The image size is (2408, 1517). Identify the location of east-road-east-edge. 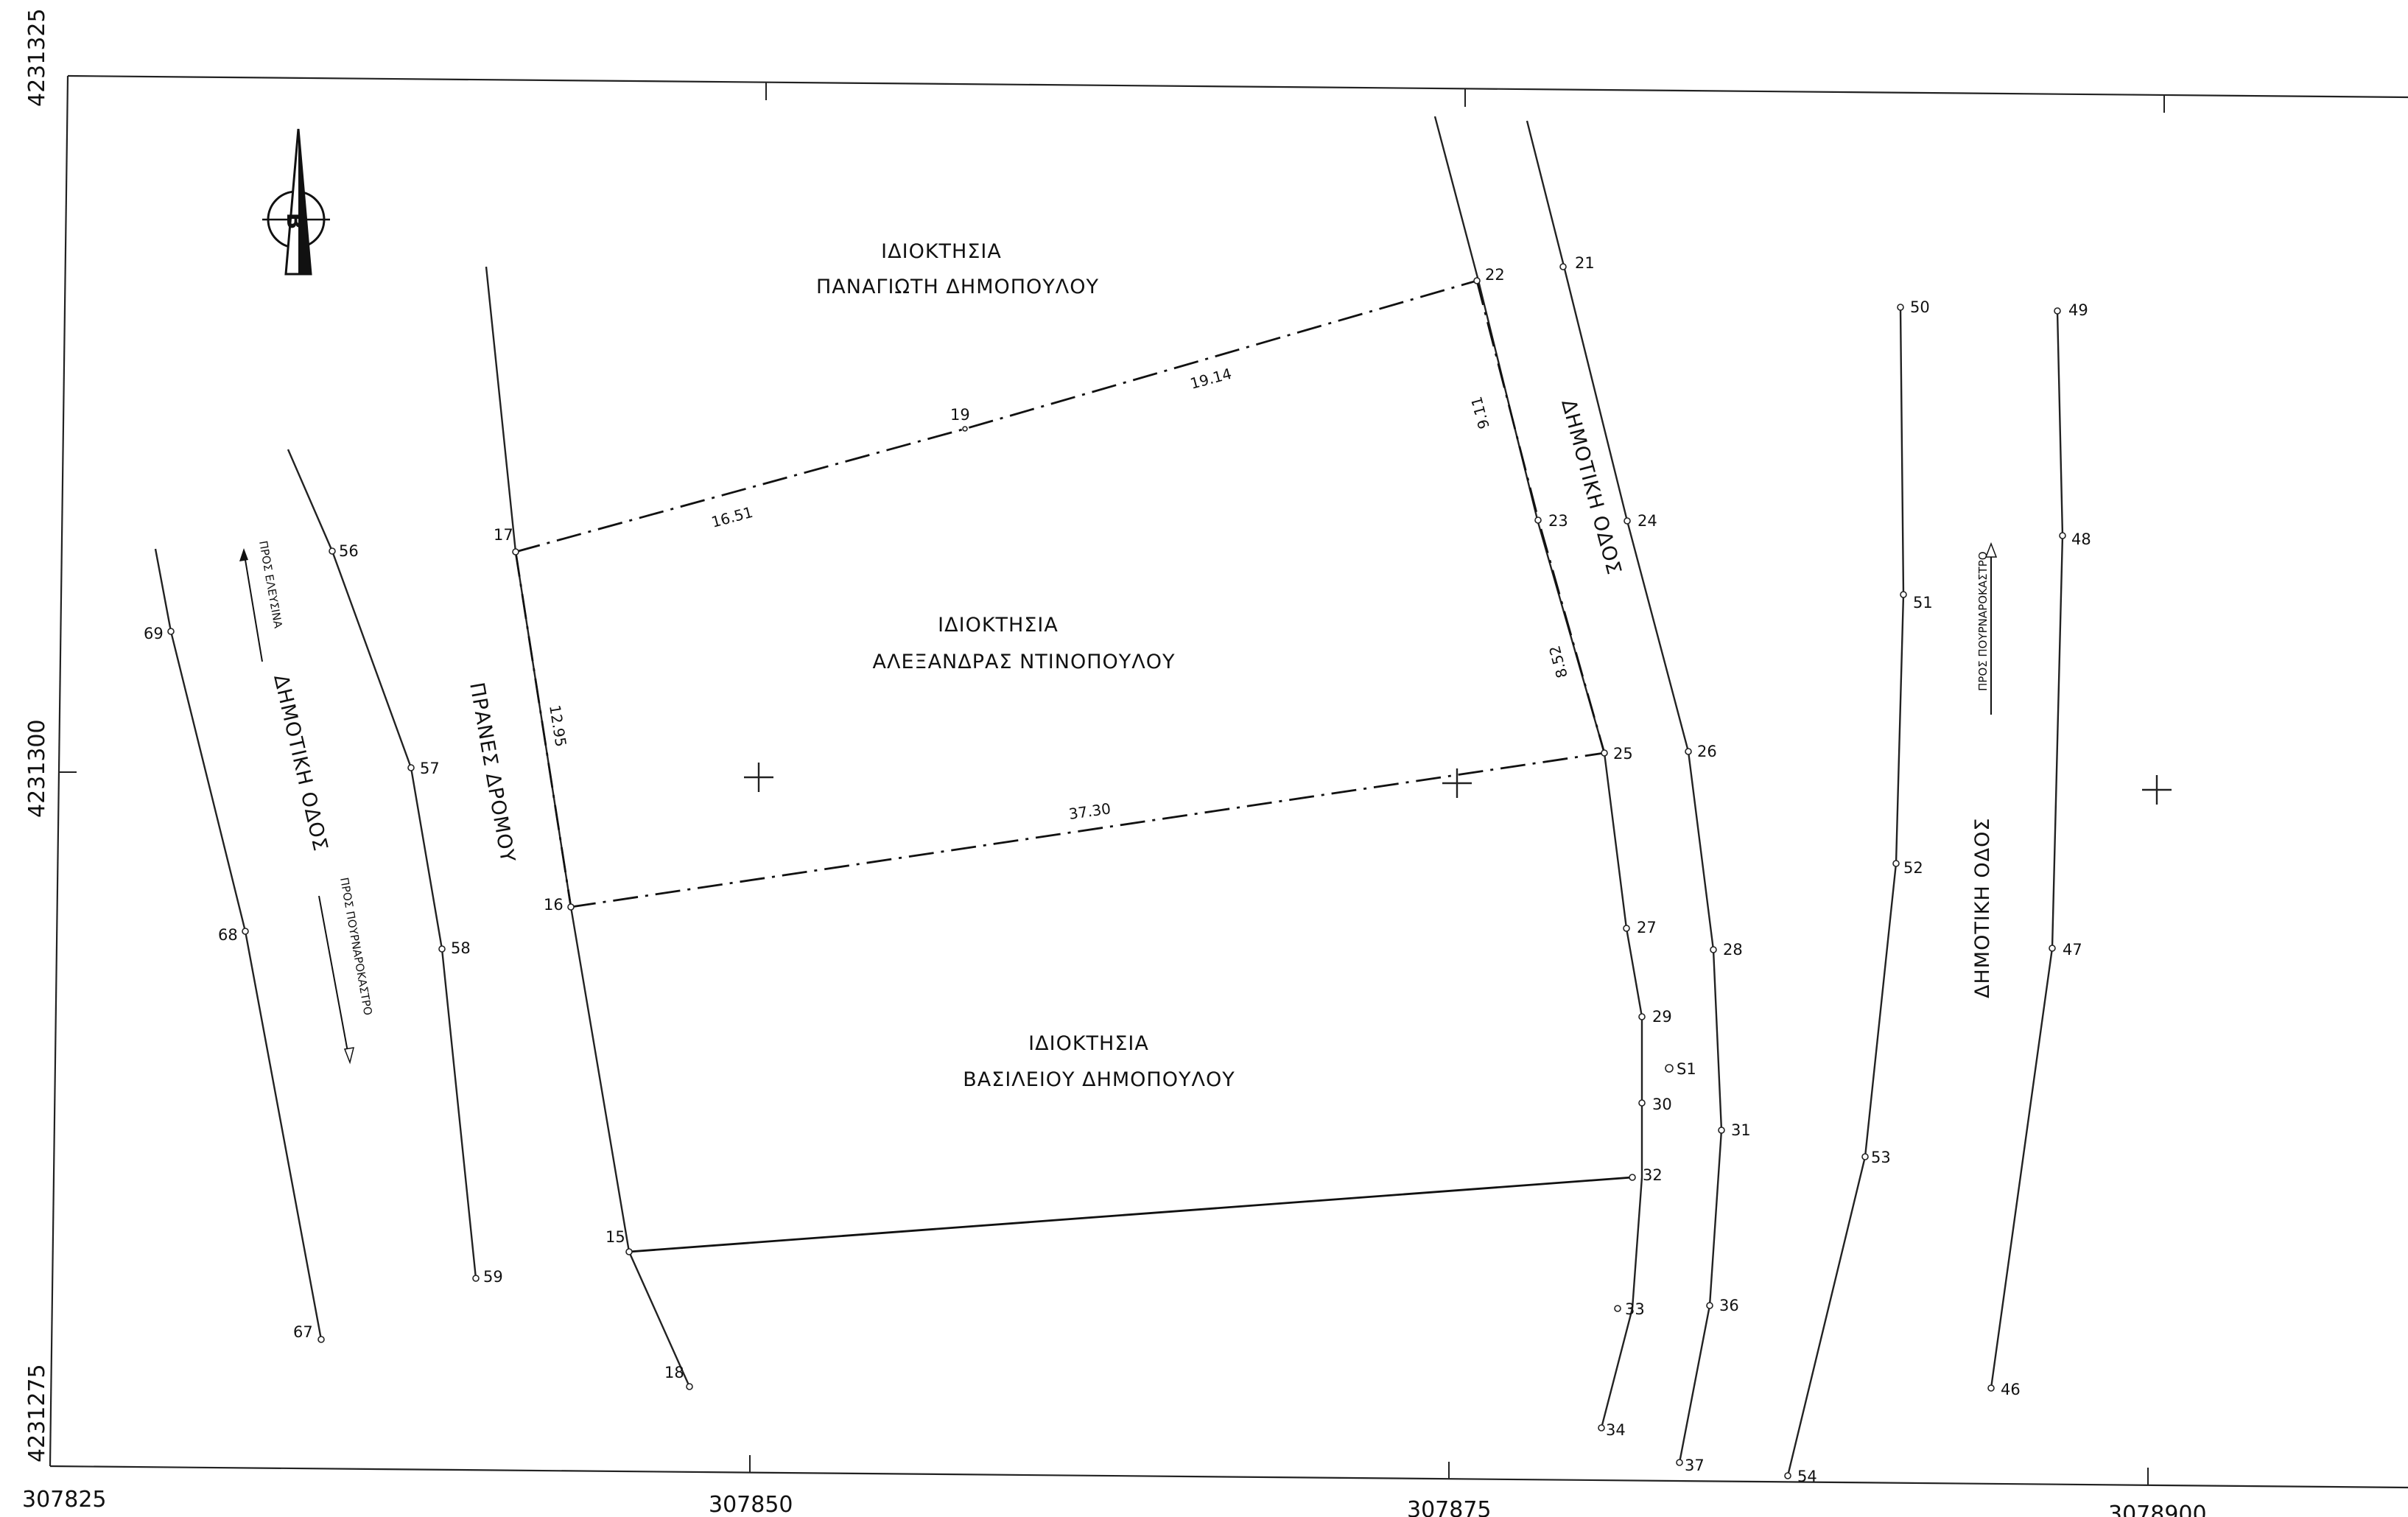
(2027, 850).